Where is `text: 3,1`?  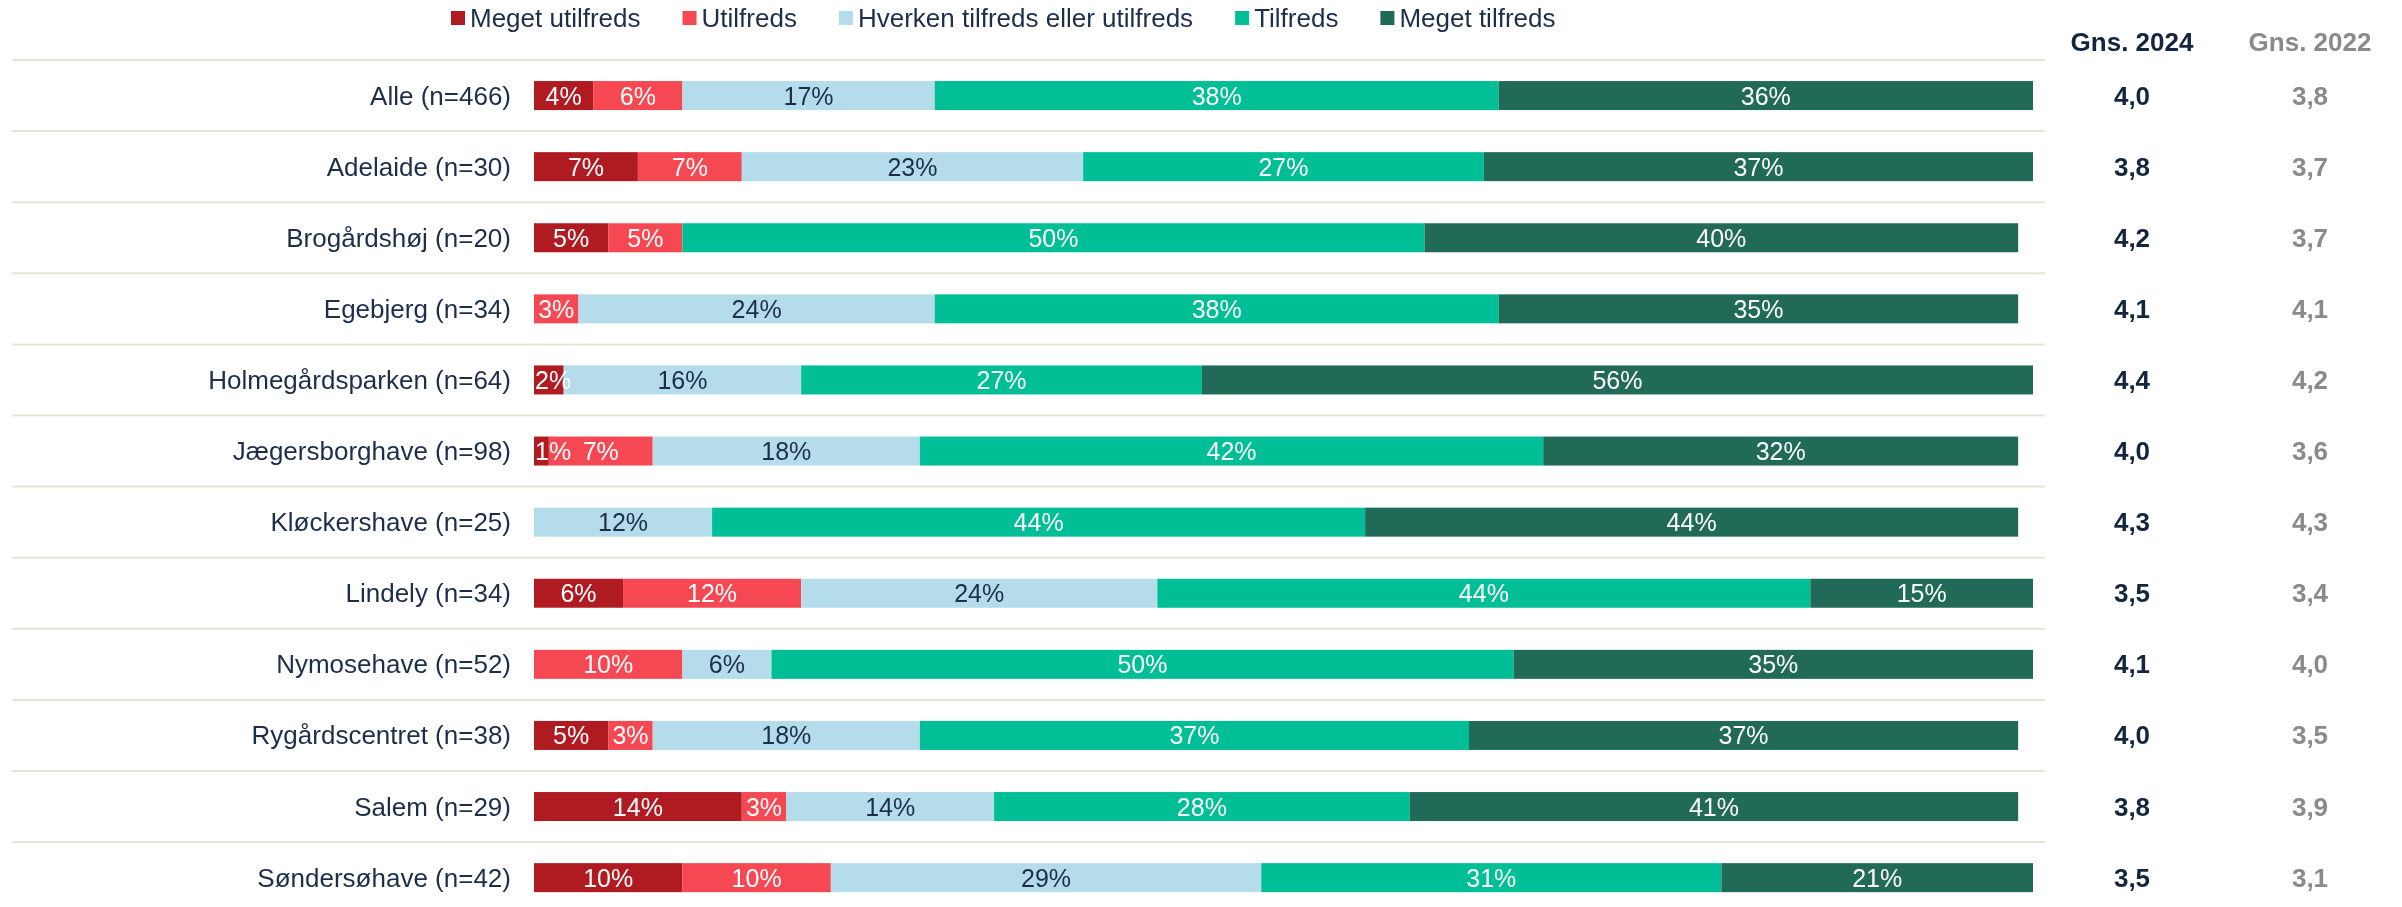 text: 3,1 is located at coordinates (2310, 877).